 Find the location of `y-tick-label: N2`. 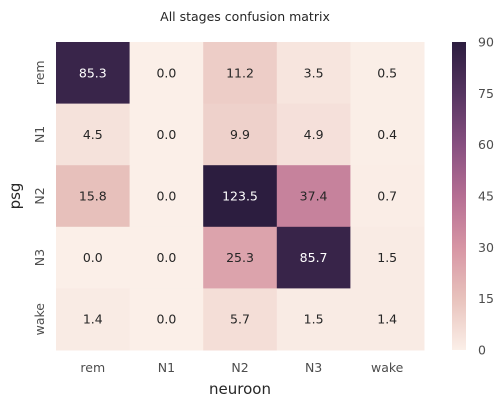

y-tick-label: N2 is located at coordinates (39, 195).